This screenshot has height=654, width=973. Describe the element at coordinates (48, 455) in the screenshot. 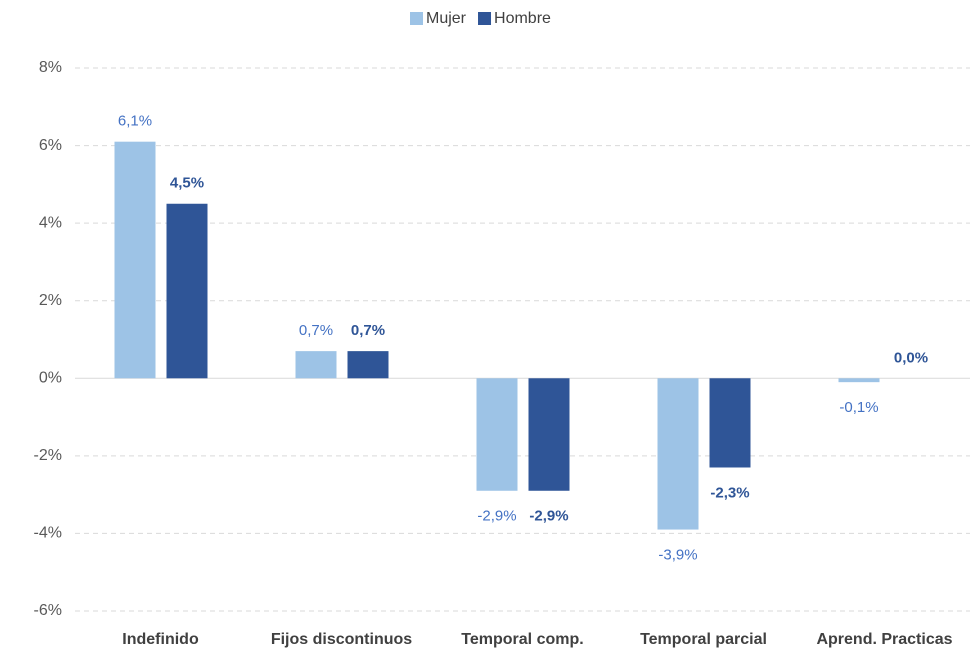

I see `y-tick-label: -2%` at that location.